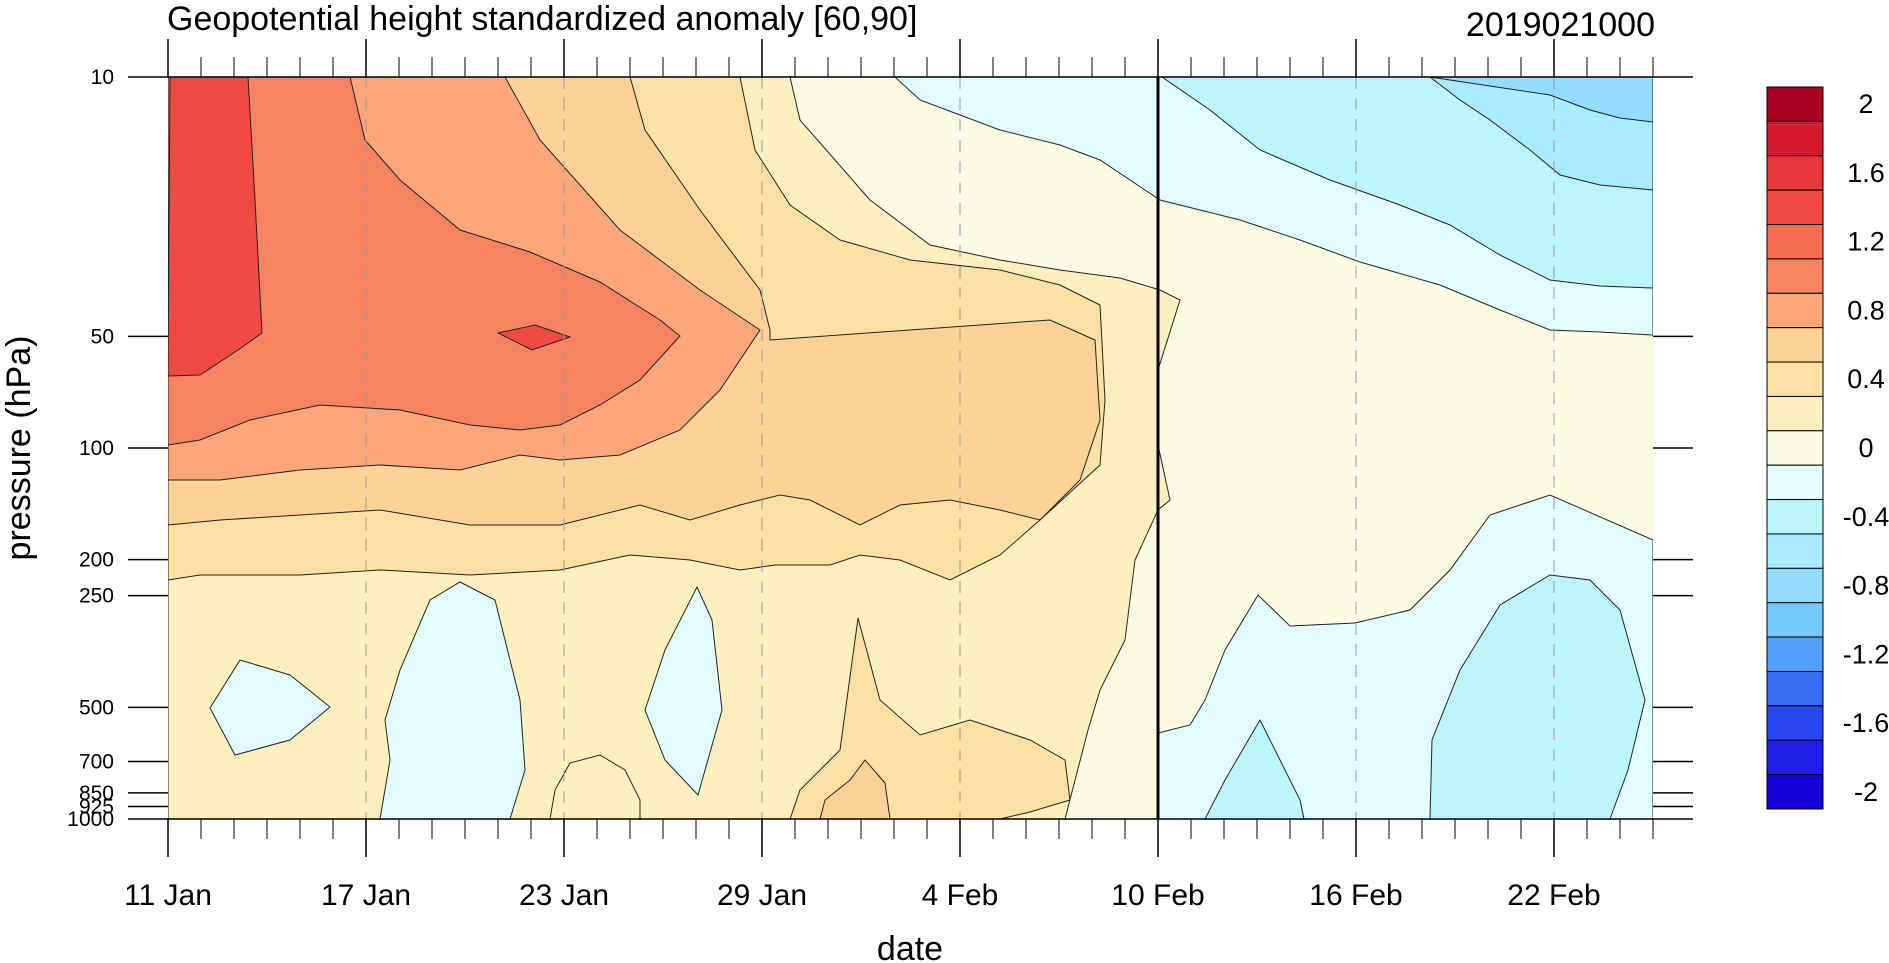  Describe the element at coordinates (1866, 654) in the screenshot. I see `colorbar-tick-label: -1.2` at that location.